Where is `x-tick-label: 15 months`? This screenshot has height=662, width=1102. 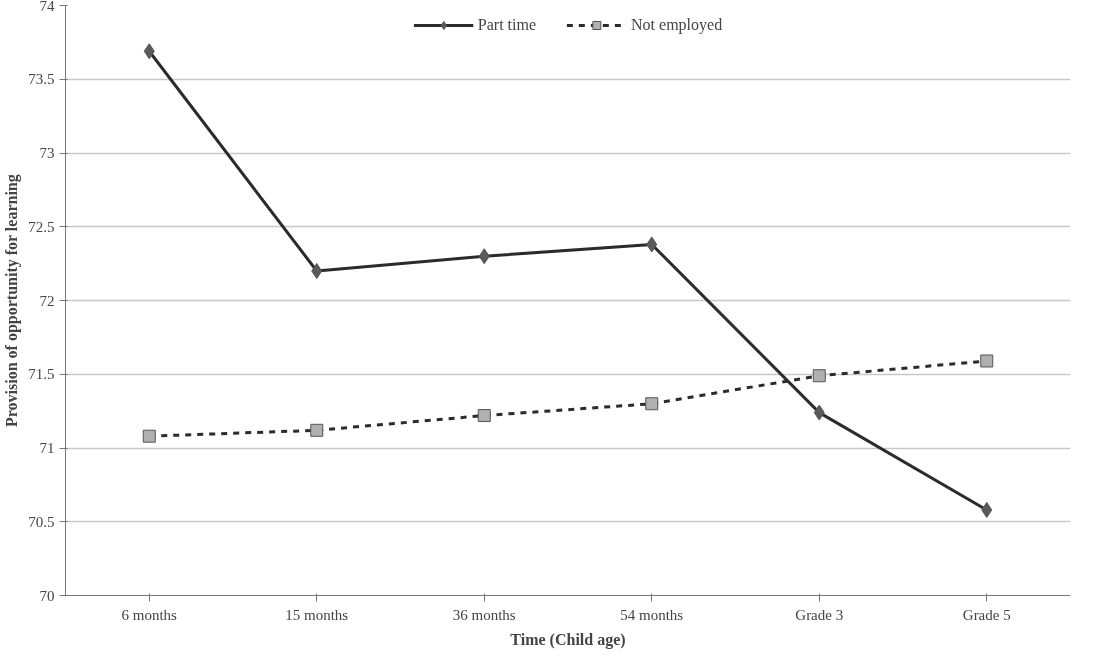 x-tick-label: 15 months is located at coordinates (317, 614).